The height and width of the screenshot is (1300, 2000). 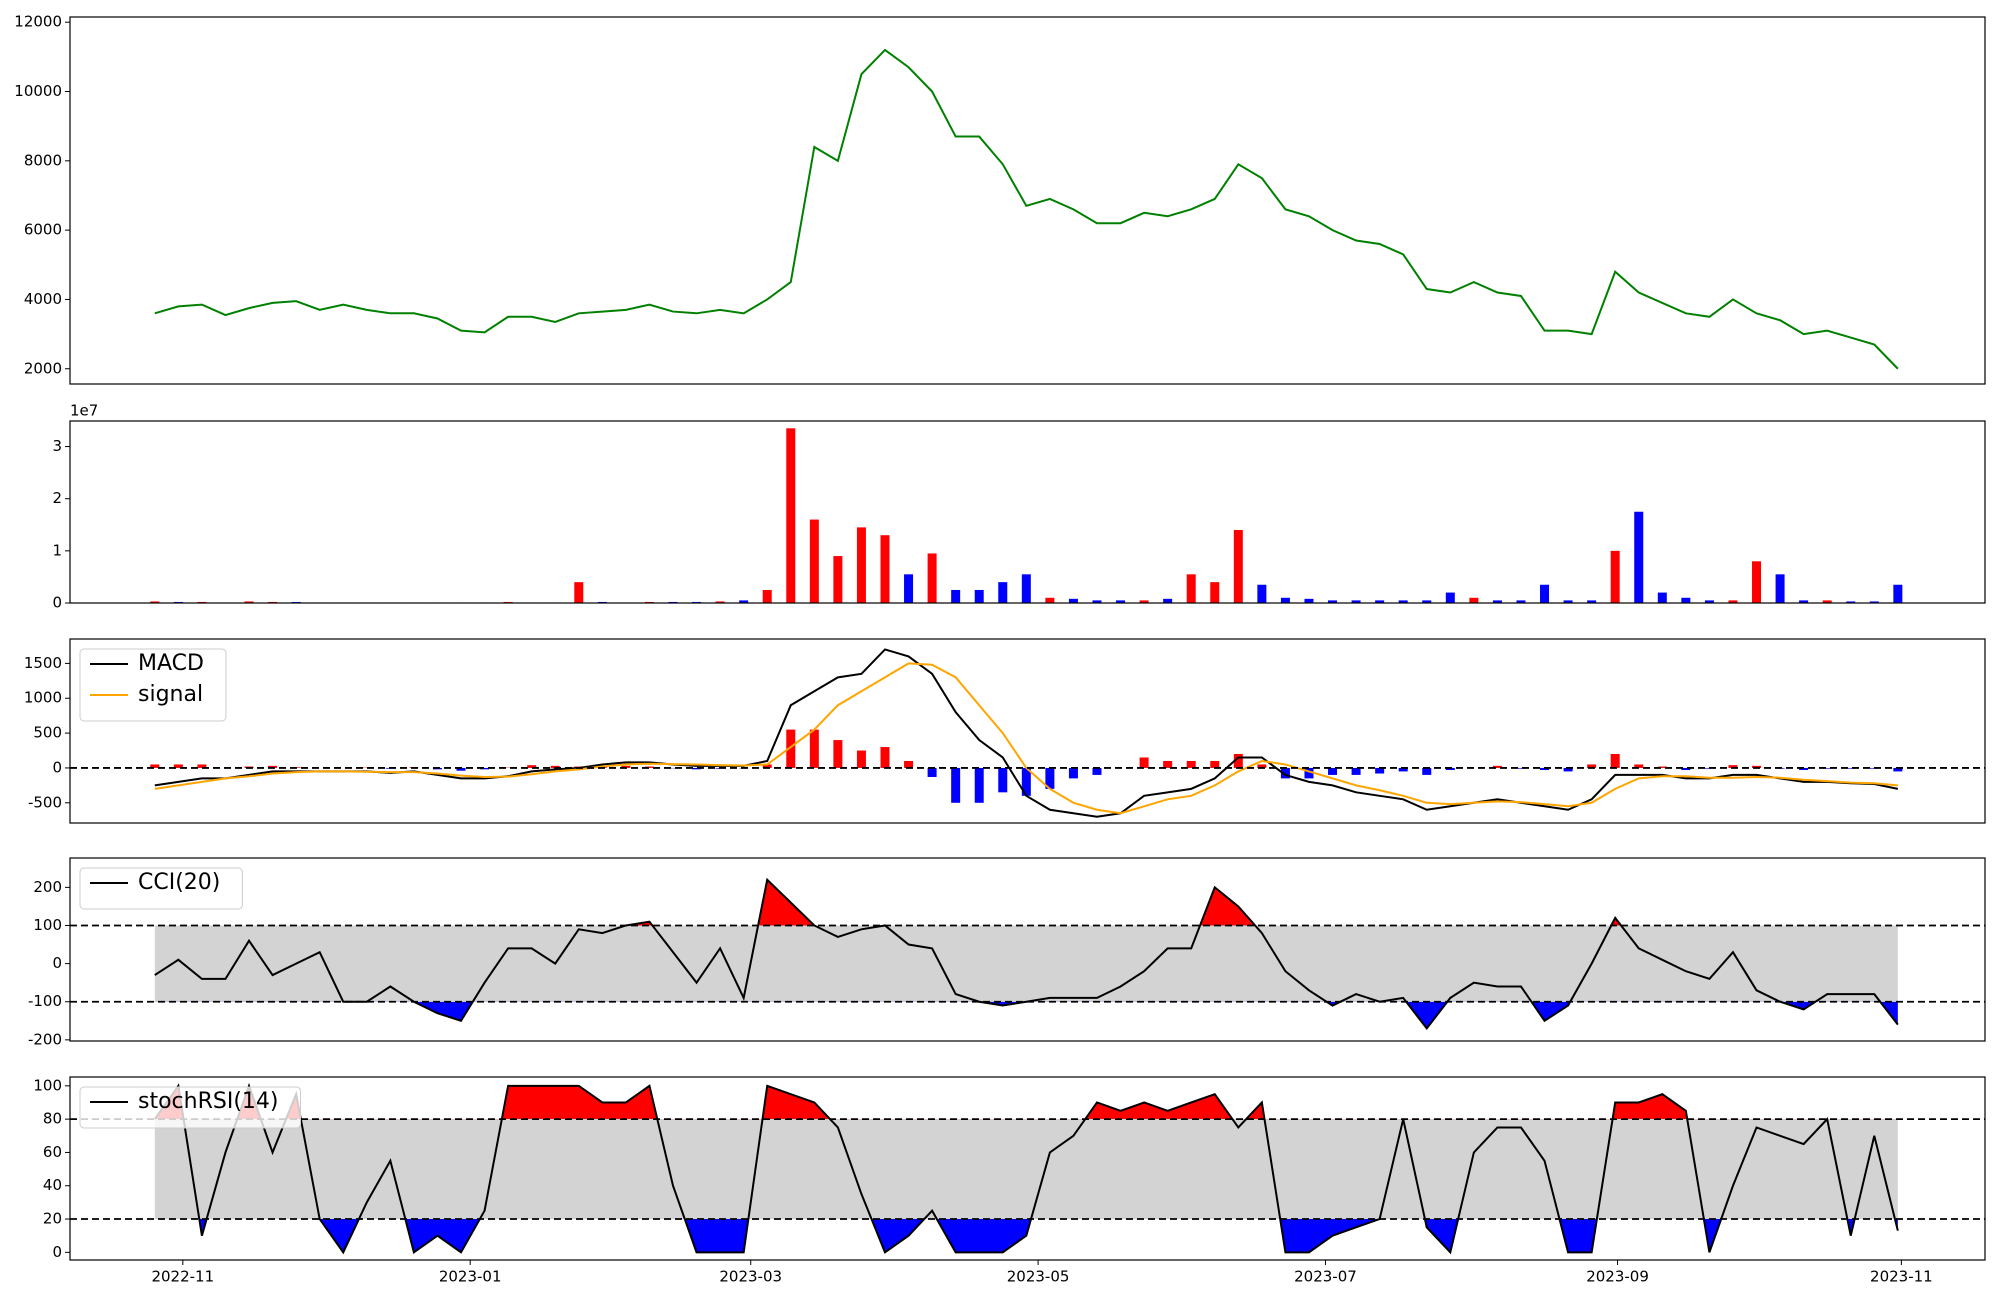 What do you see at coordinates (45, 802) in the screenshot?
I see `y-tick-label: -500` at bounding box center [45, 802].